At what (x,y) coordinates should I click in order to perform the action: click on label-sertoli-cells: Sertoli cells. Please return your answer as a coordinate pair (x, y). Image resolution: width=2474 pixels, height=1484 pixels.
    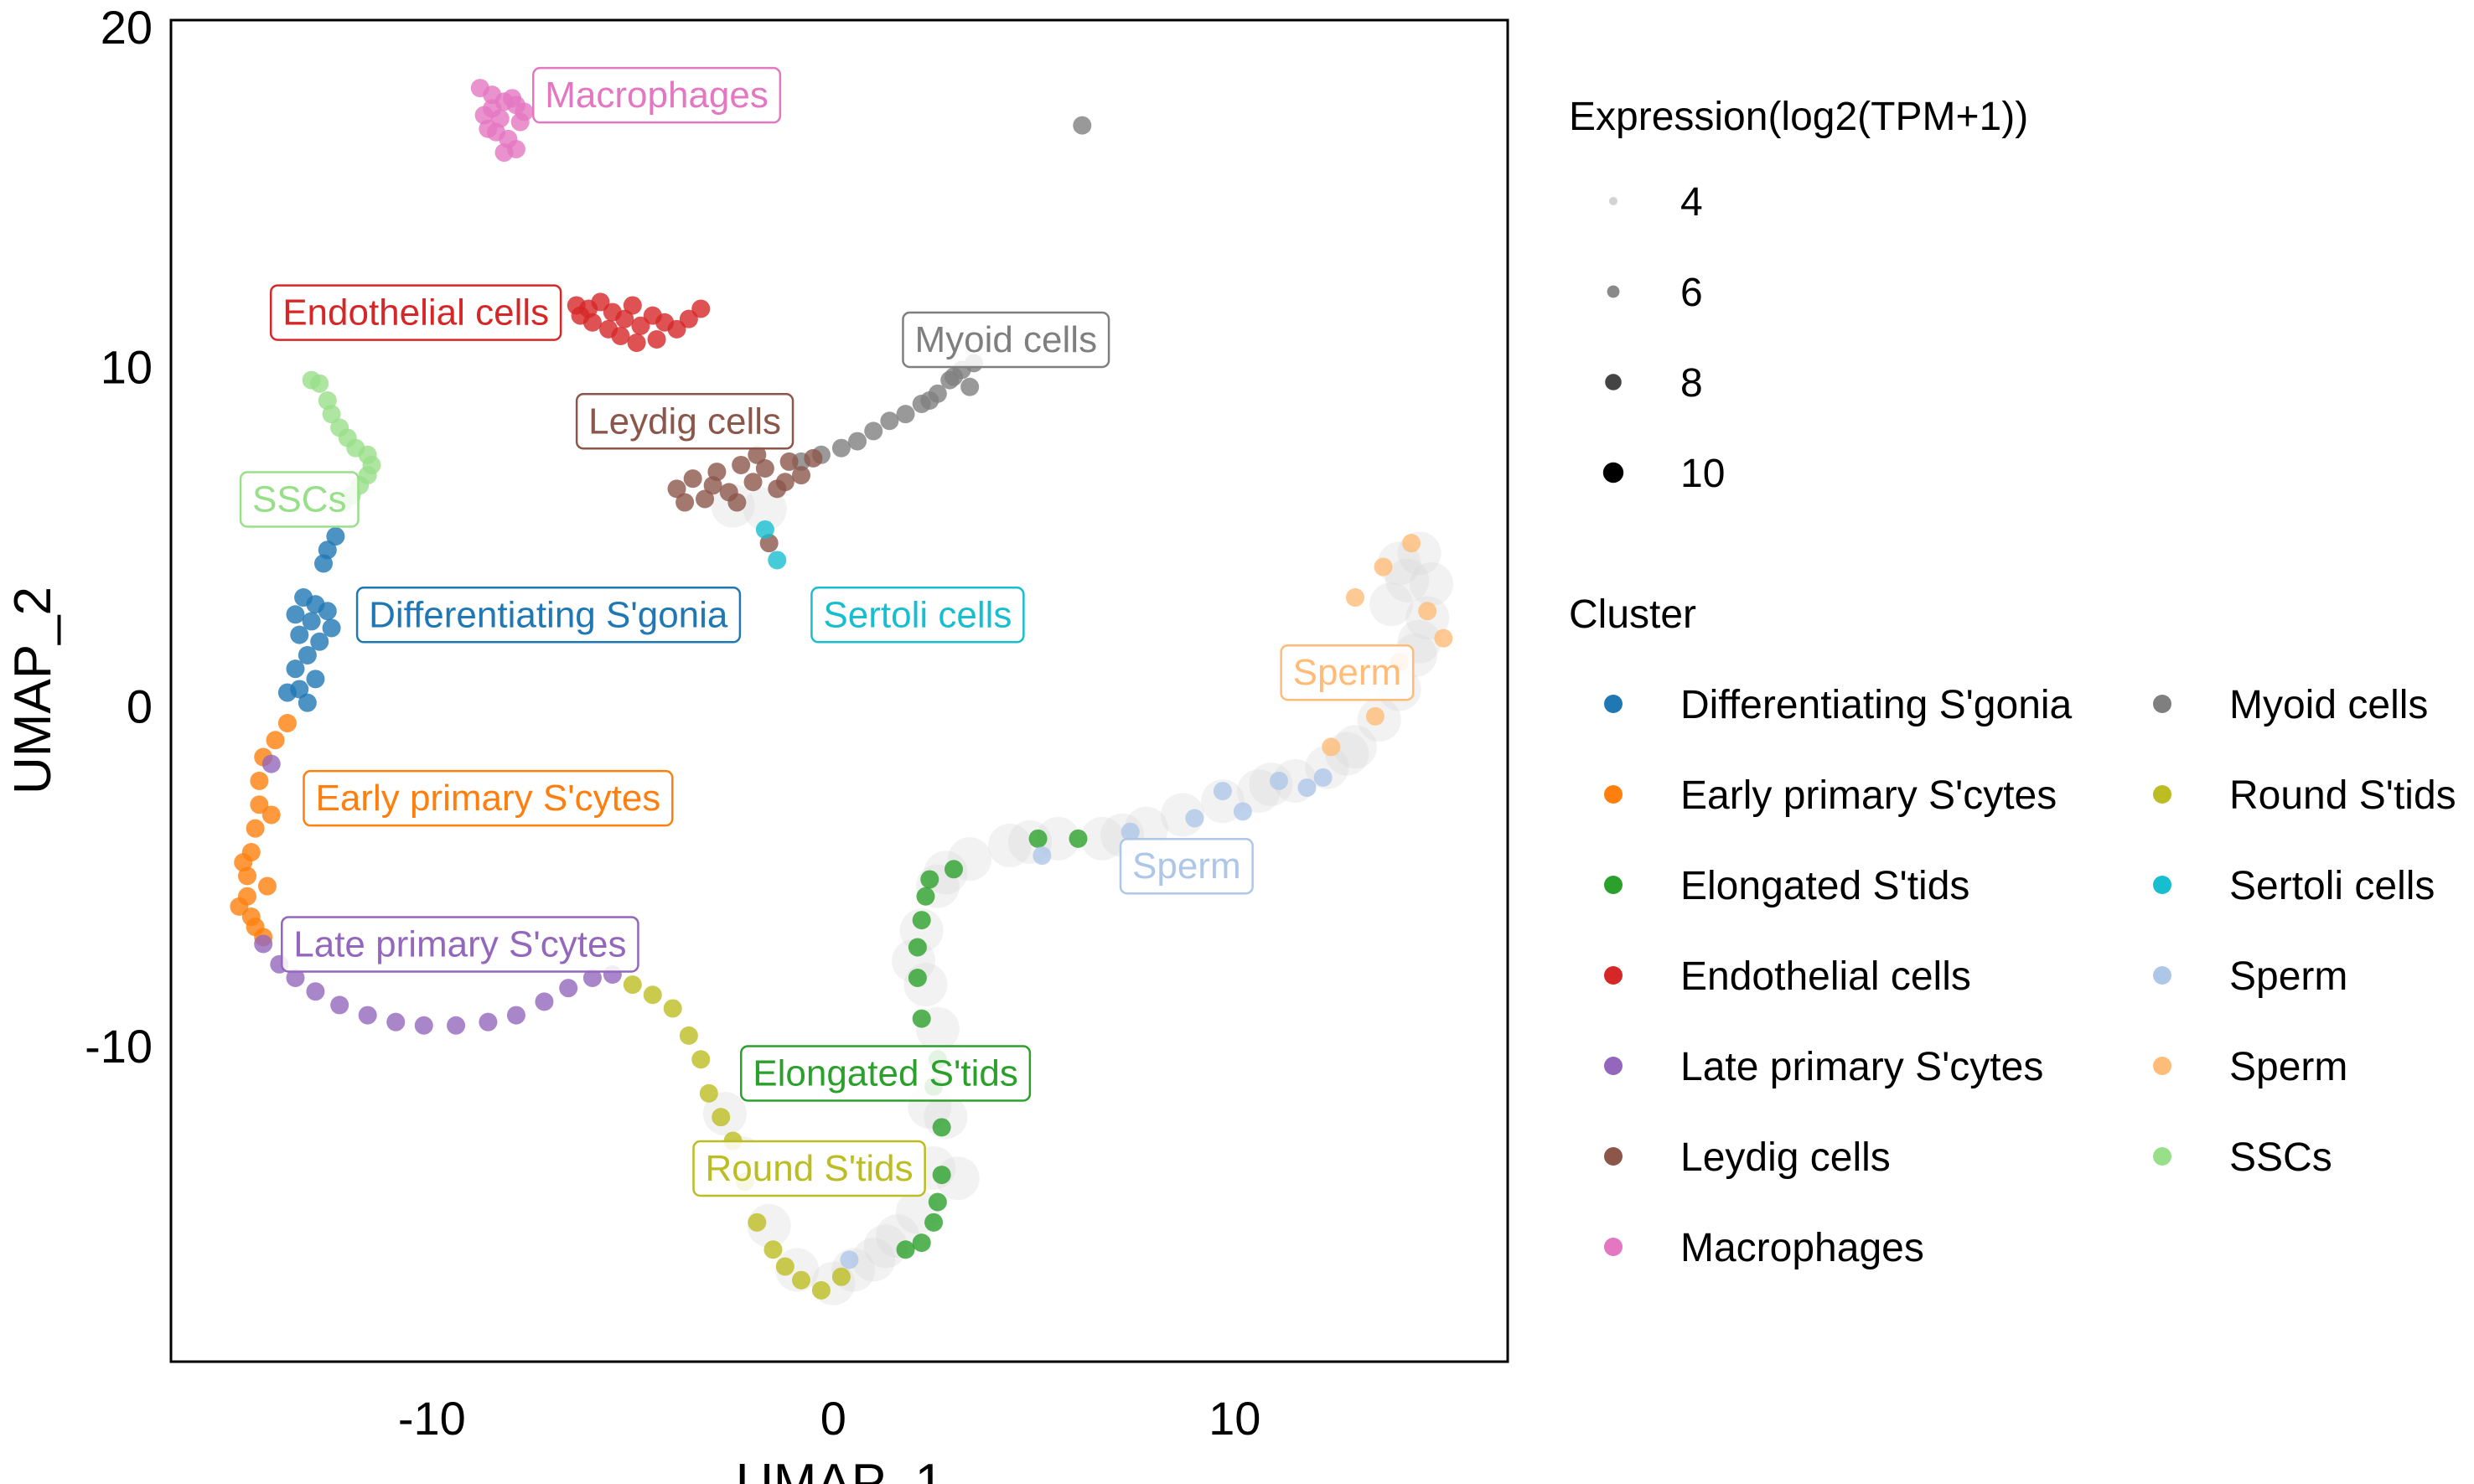
    Looking at the image, I should click on (918, 615).